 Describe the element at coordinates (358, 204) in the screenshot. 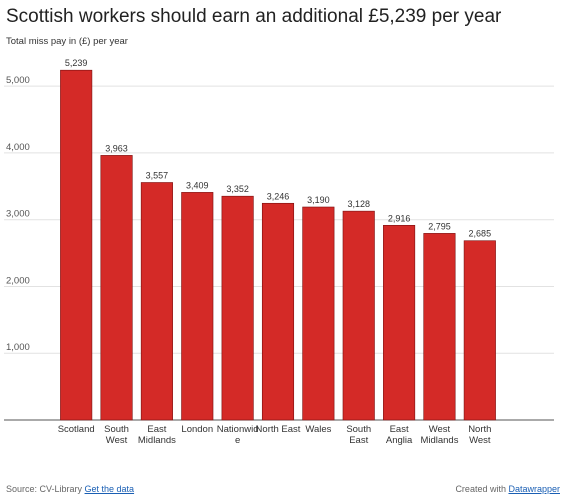

I see `bar-value-label: 3,128` at that location.